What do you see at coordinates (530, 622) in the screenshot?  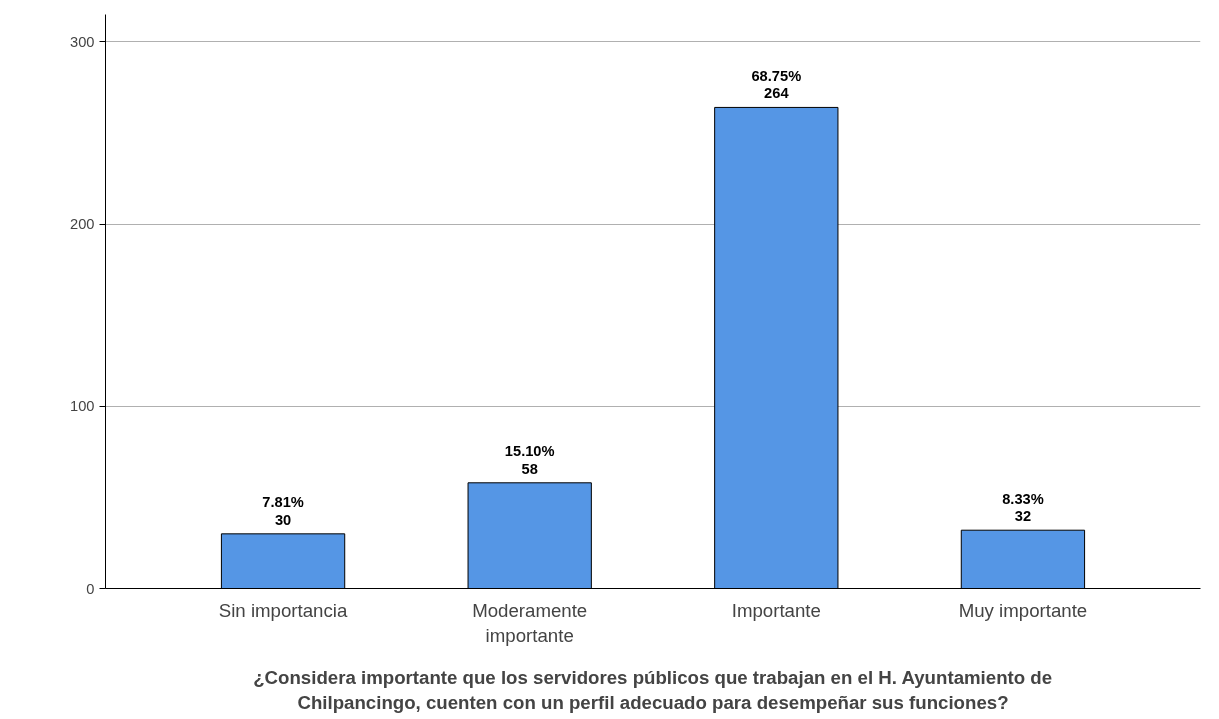 I see `x-tick-label: Moderamente importante` at bounding box center [530, 622].